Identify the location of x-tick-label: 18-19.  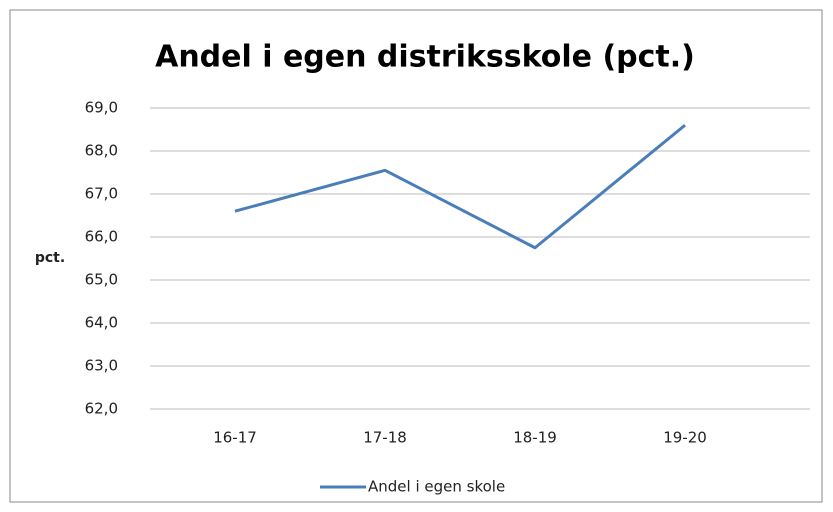
(535, 438).